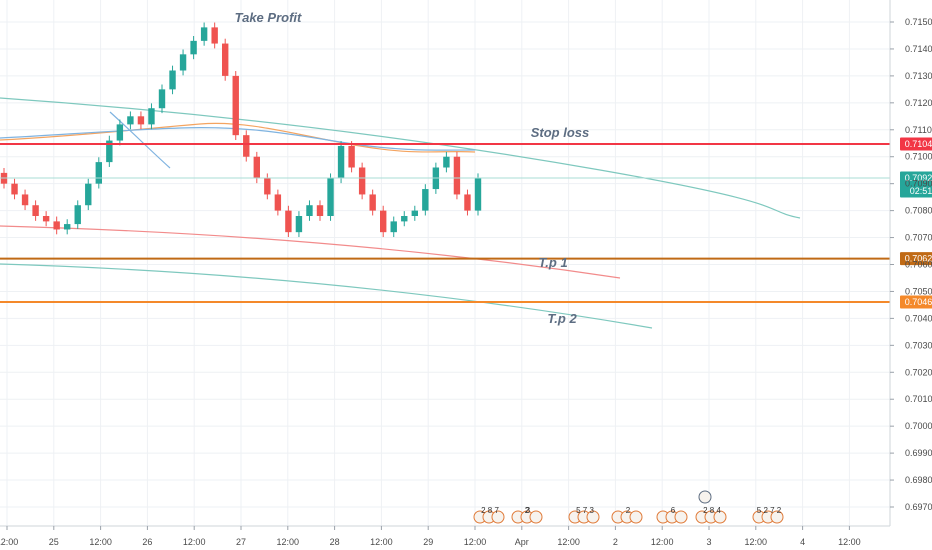 This screenshot has height=550, width=932. What do you see at coordinates (921, 191) in the screenshot?
I see `countdown-label: 02:51` at bounding box center [921, 191].